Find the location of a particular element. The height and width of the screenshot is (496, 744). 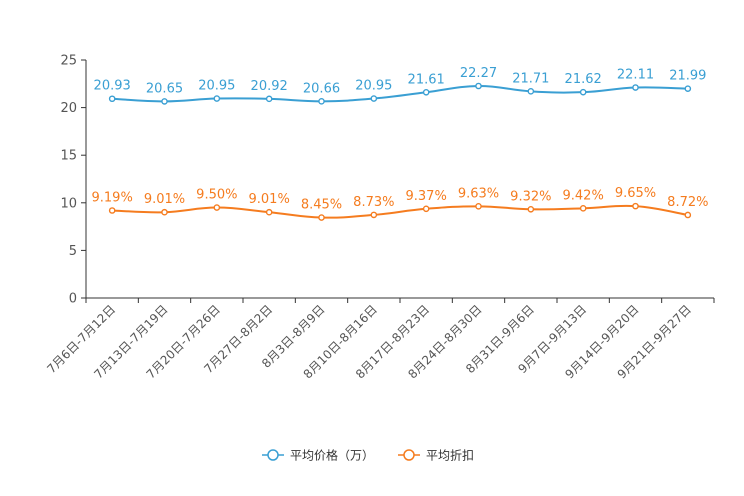

y-tick-label: 25 is located at coordinates (68, 61).